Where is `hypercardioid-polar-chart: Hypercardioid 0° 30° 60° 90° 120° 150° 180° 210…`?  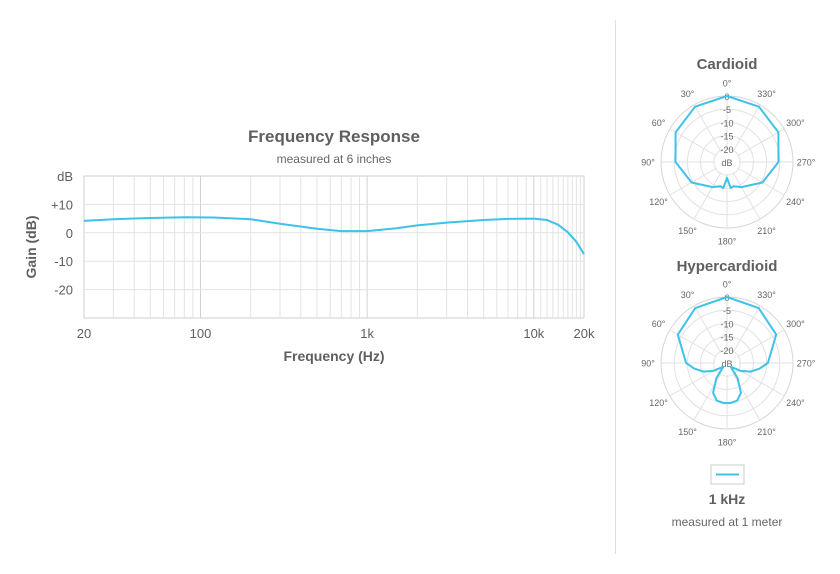
hypercardioid-polar-chart: Hypercardioid 0° 30° 60° 90° 120° 150° 180° 210… is located at coordinates (728, 353).